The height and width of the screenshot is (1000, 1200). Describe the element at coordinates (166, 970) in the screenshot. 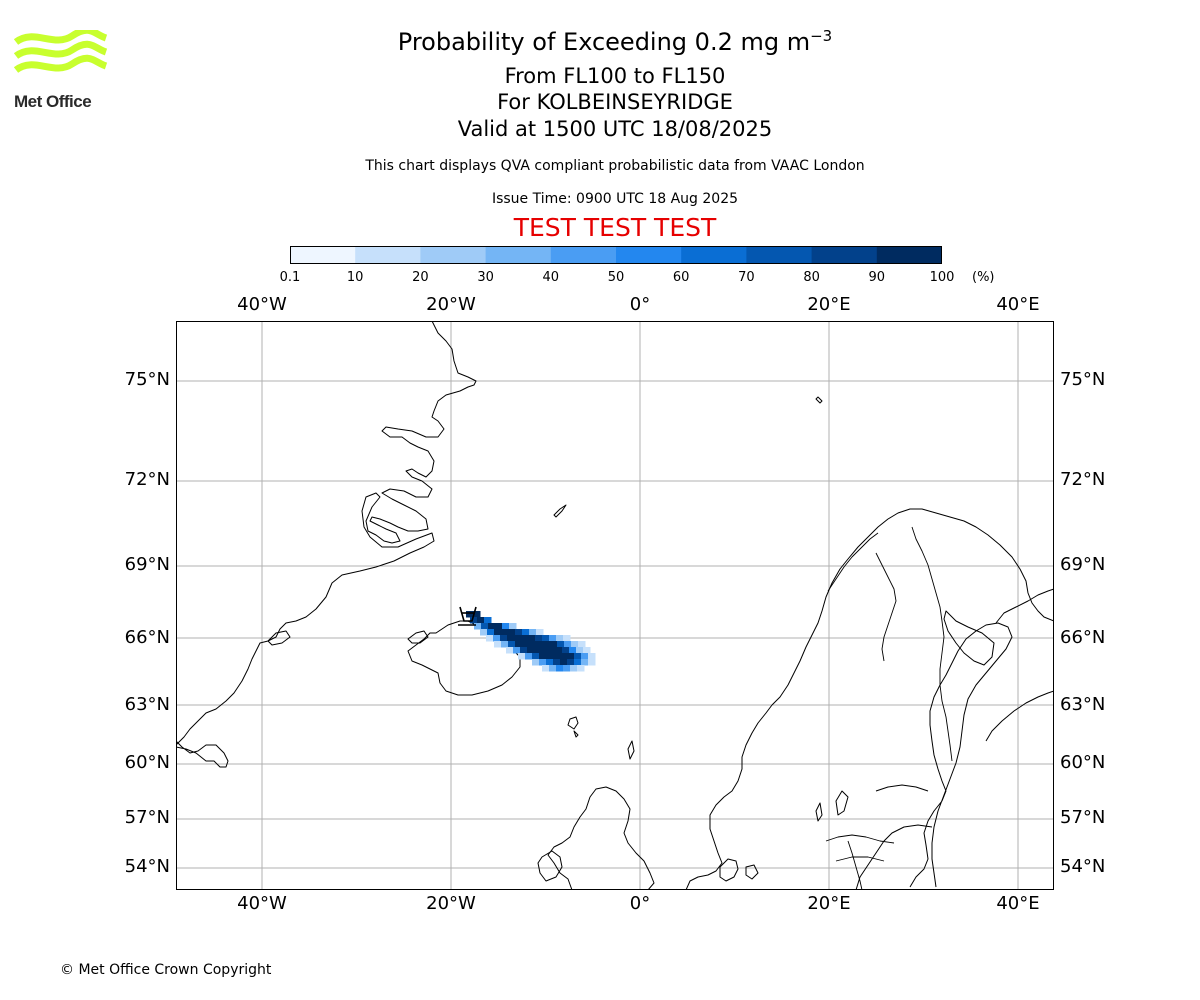

I see `copyright-text: © Met Office Crown Copyright` at that location.